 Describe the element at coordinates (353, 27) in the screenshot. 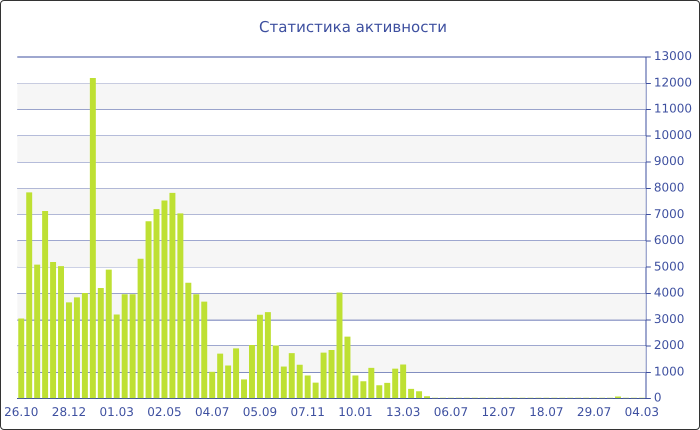

I see `chart-title: Статистика активности` at that location.